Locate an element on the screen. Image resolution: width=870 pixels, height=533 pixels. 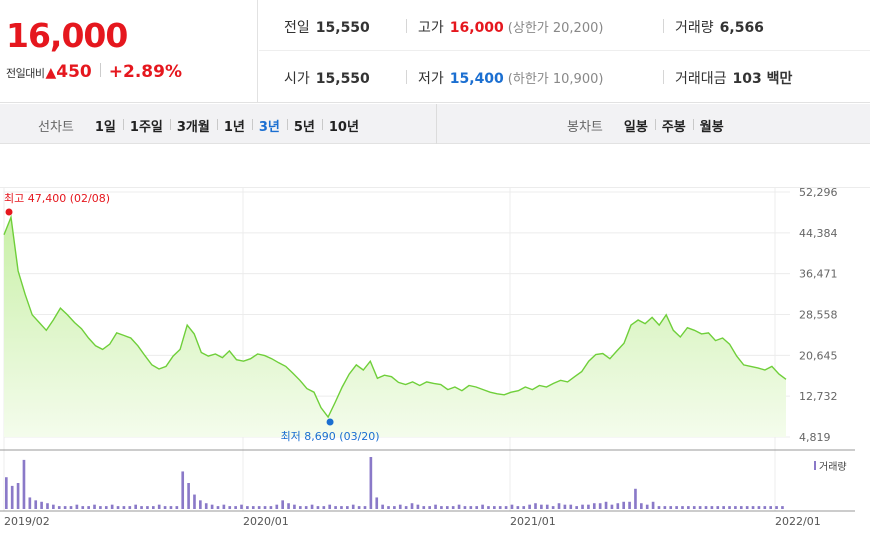
period-1y: 1년 is located at coordinates (234, 125).